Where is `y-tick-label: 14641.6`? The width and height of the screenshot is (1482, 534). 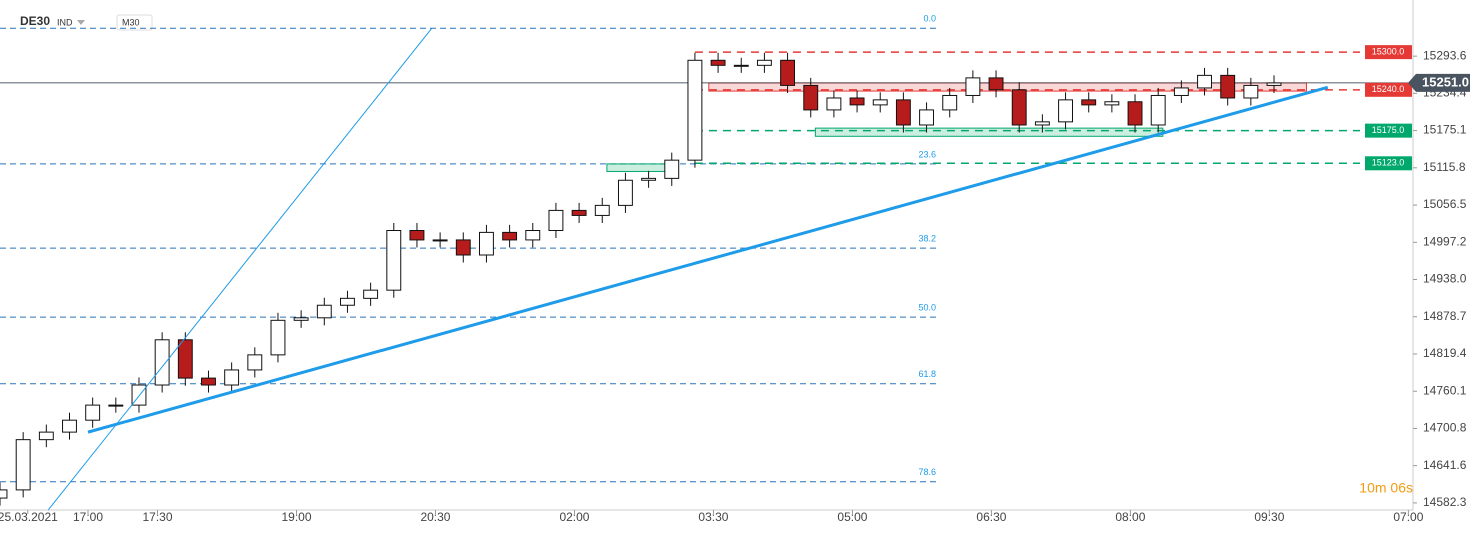 y-tick-label: 14641.6 is located at coordinates (1445, 465).